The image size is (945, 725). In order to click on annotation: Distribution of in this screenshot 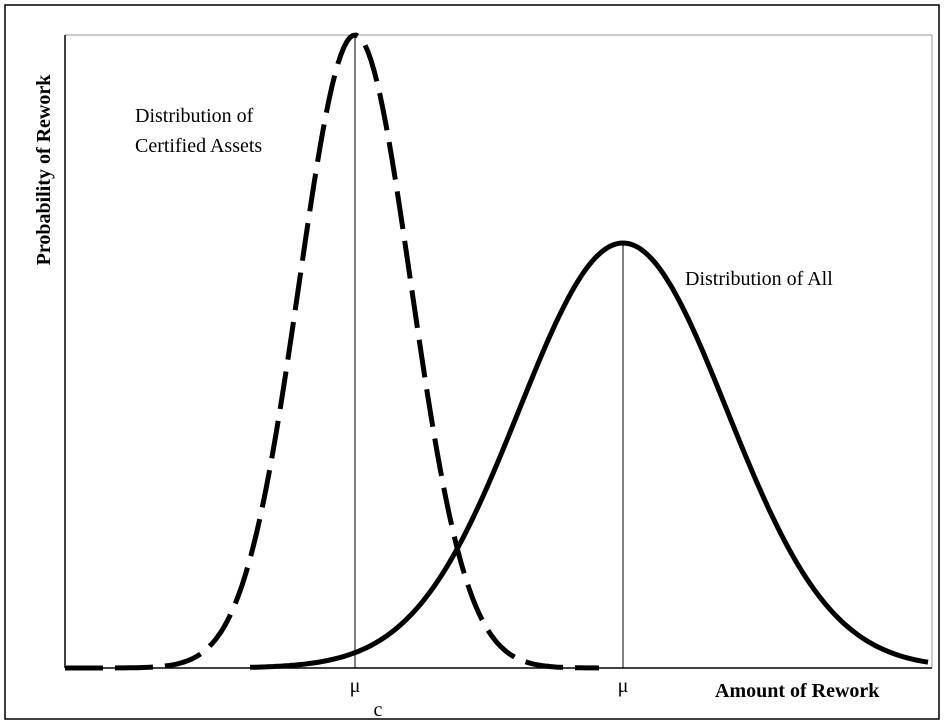, I will do `click(194, 116)`.